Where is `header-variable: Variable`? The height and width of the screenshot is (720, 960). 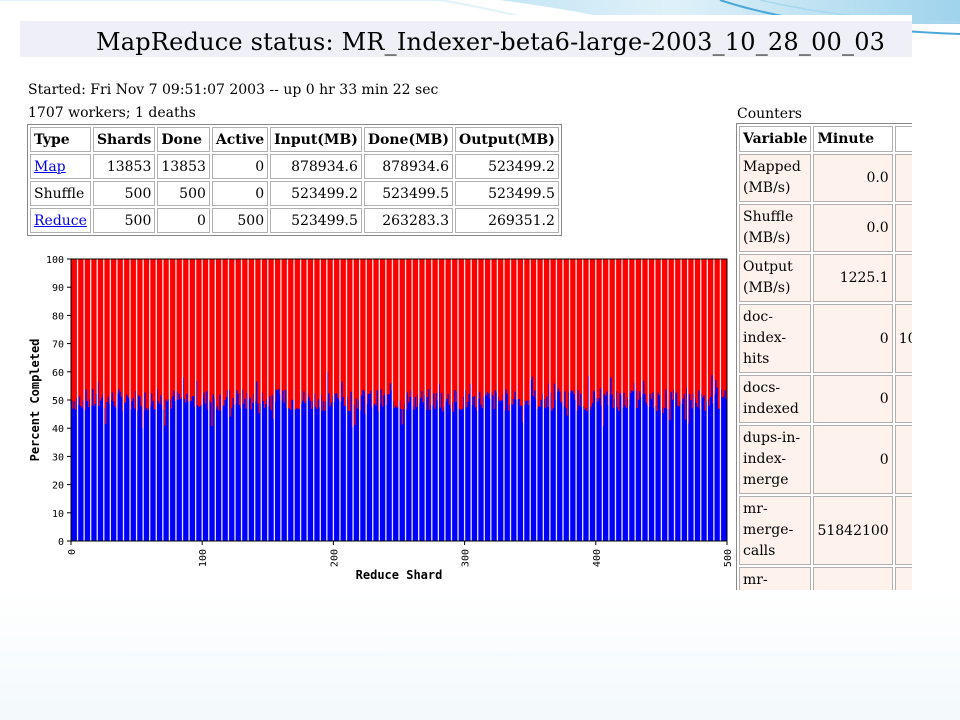
header-variable: Variable is located at coordinates (775, 139).